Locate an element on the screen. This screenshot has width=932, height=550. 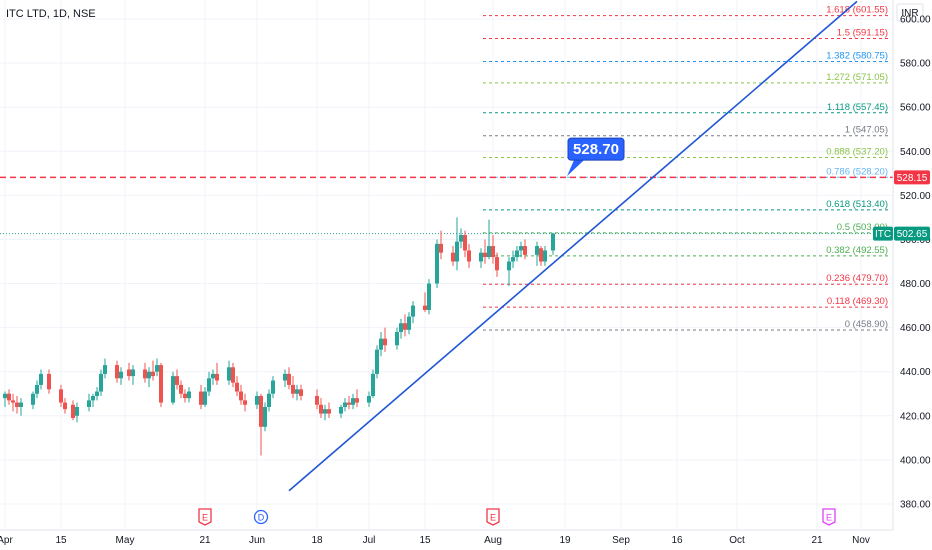
price-callout: 528.70 is located at coordinates (596, 157).